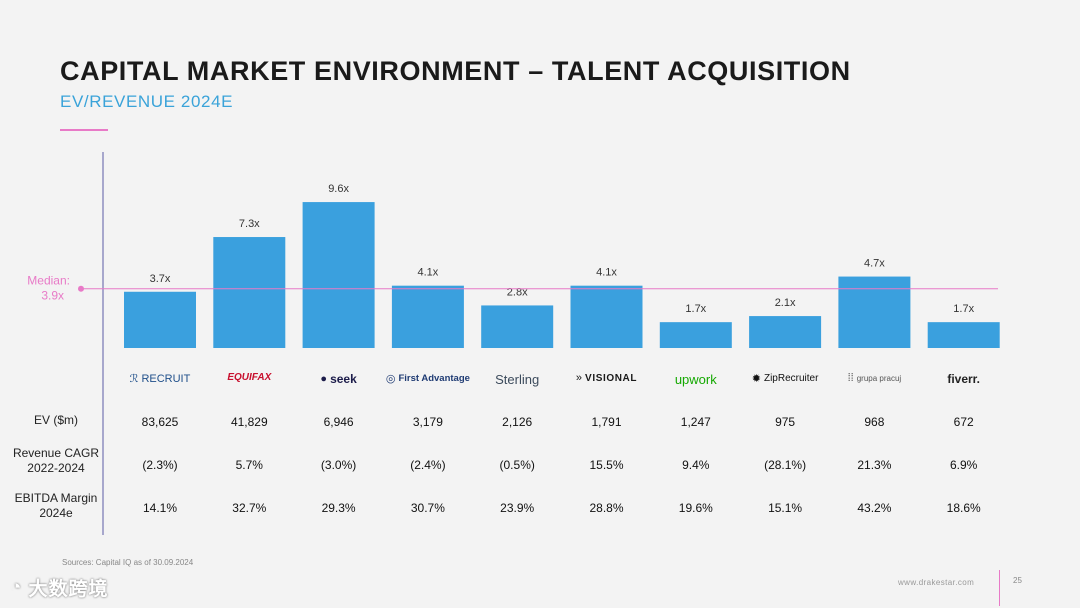  I want to click on table-cell: 28.8%, so click(606, 508).